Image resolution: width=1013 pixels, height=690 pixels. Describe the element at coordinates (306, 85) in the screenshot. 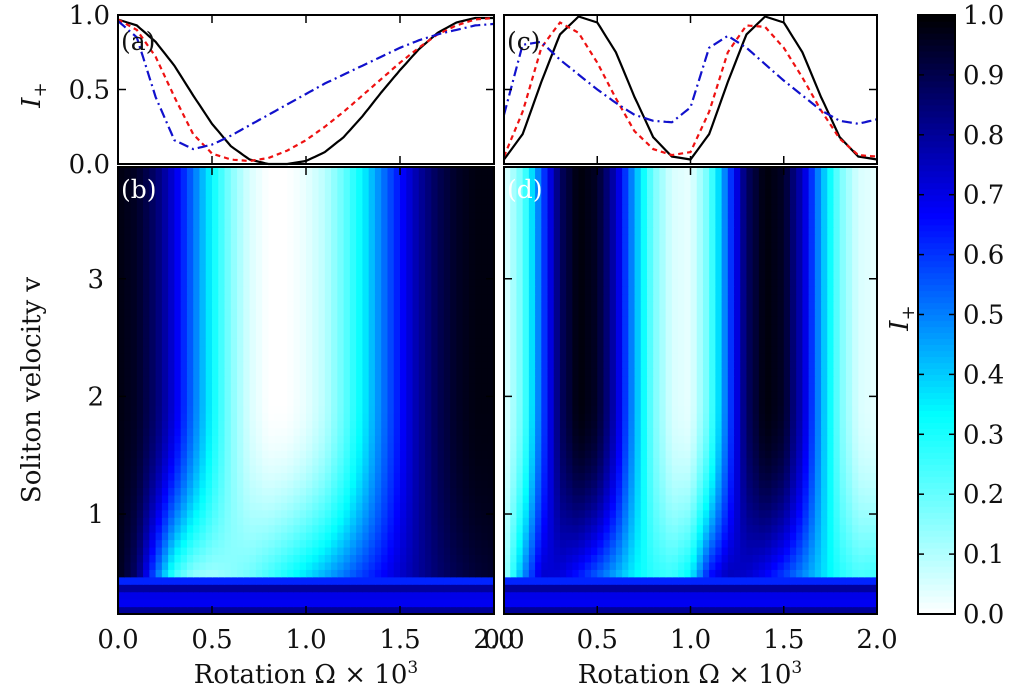

I see `panel-a-series-dashdot-line` at that location.